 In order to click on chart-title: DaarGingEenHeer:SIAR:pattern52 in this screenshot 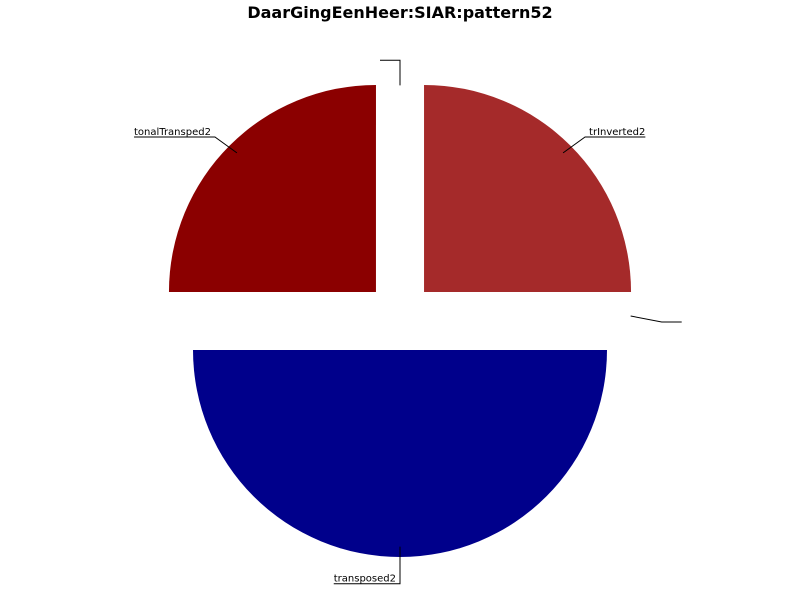, I will do `click(400, 12)`.